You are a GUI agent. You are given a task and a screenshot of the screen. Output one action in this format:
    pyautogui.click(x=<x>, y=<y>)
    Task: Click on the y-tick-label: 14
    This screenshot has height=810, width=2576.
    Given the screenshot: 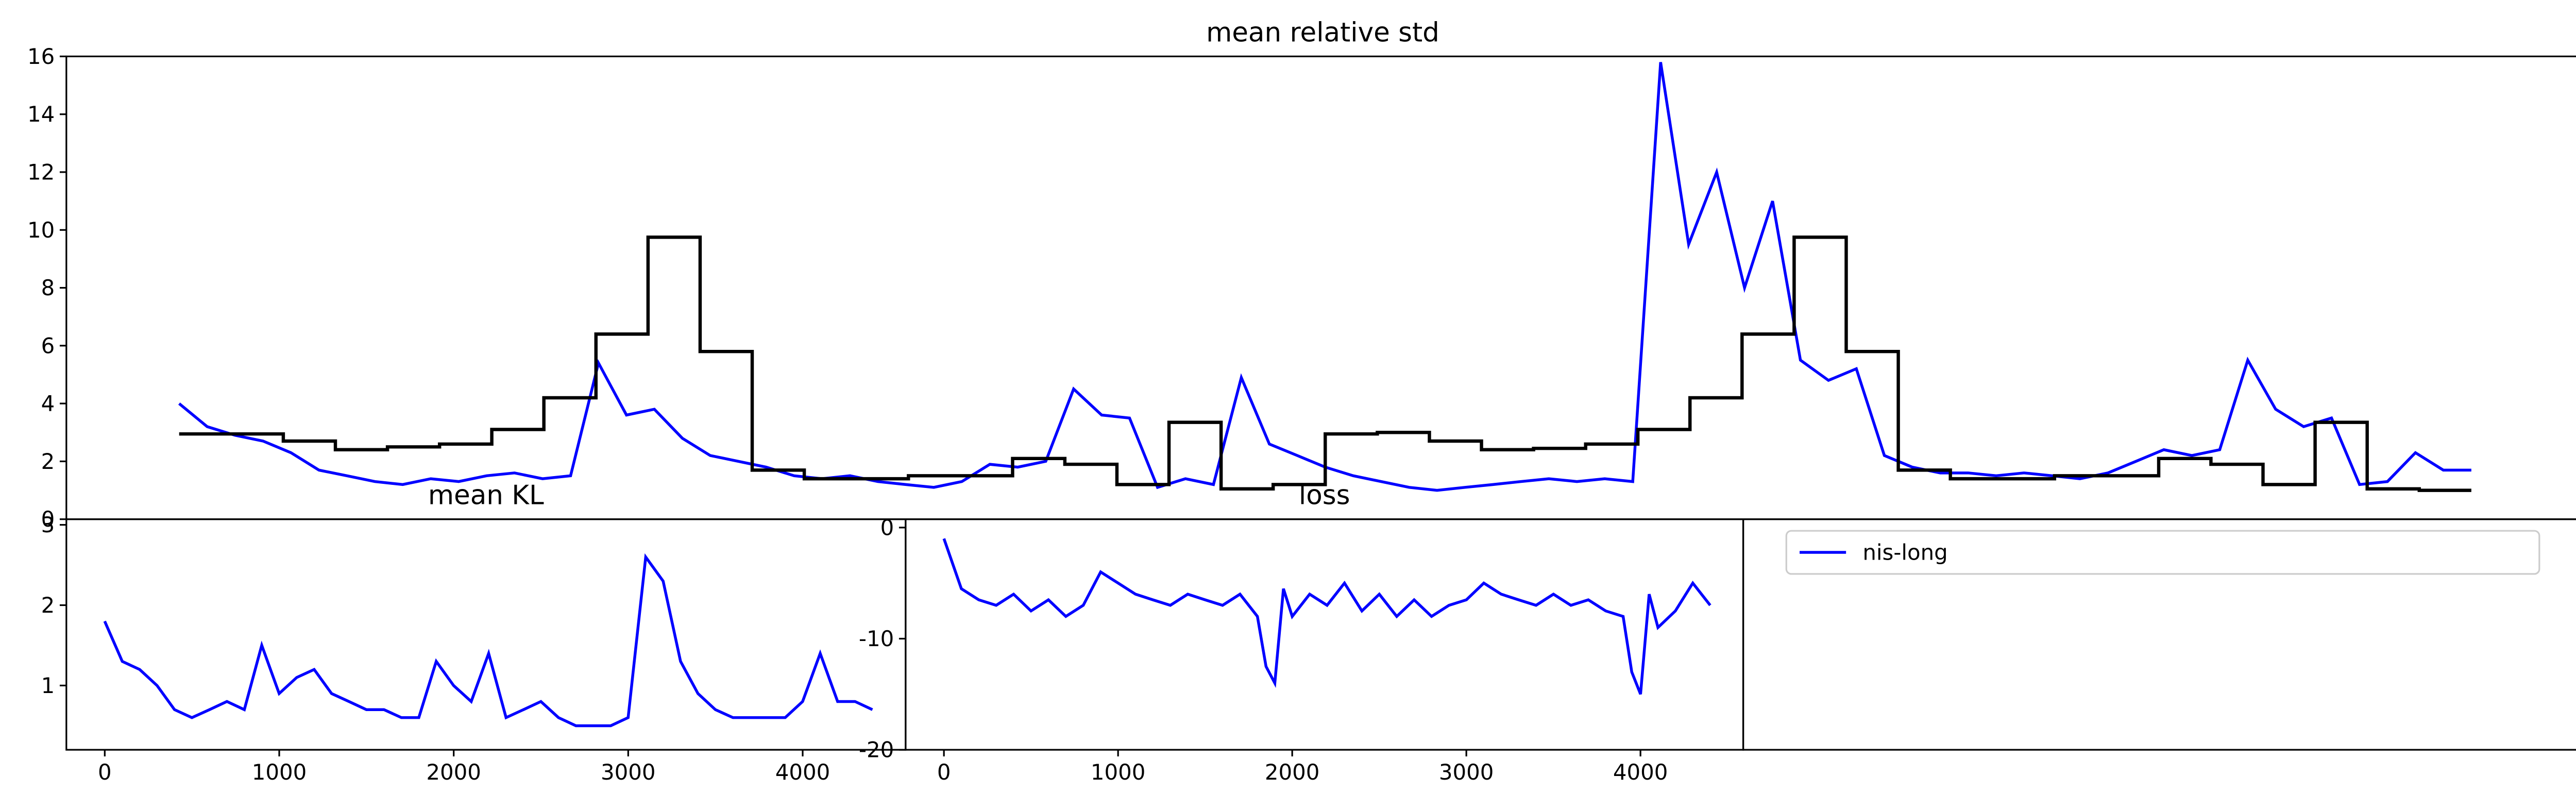 What is the action you would take?
    pyautogui.click(x=41, y=114)
    